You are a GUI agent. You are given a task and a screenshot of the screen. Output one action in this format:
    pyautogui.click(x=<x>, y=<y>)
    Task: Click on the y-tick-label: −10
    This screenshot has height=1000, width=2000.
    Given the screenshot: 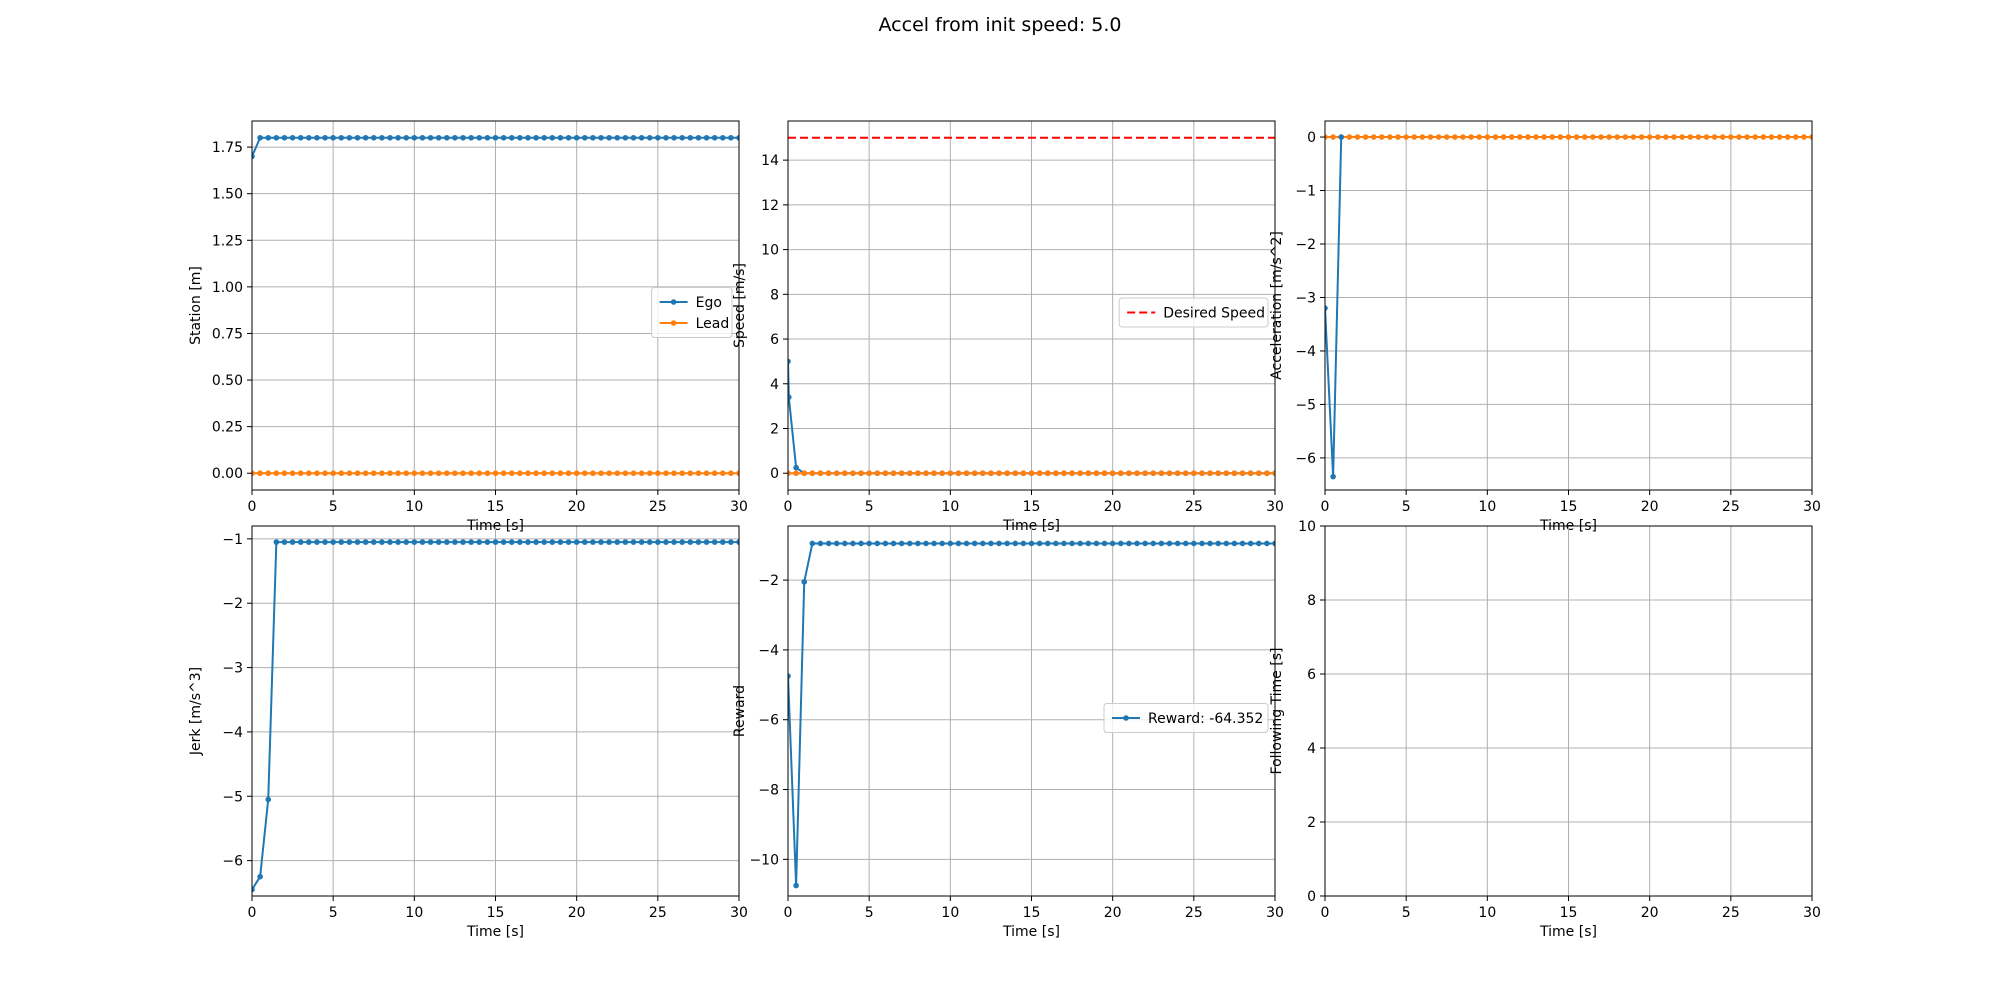 What is the action you would take?
    pyautogui.click(x=764, y=860)
    